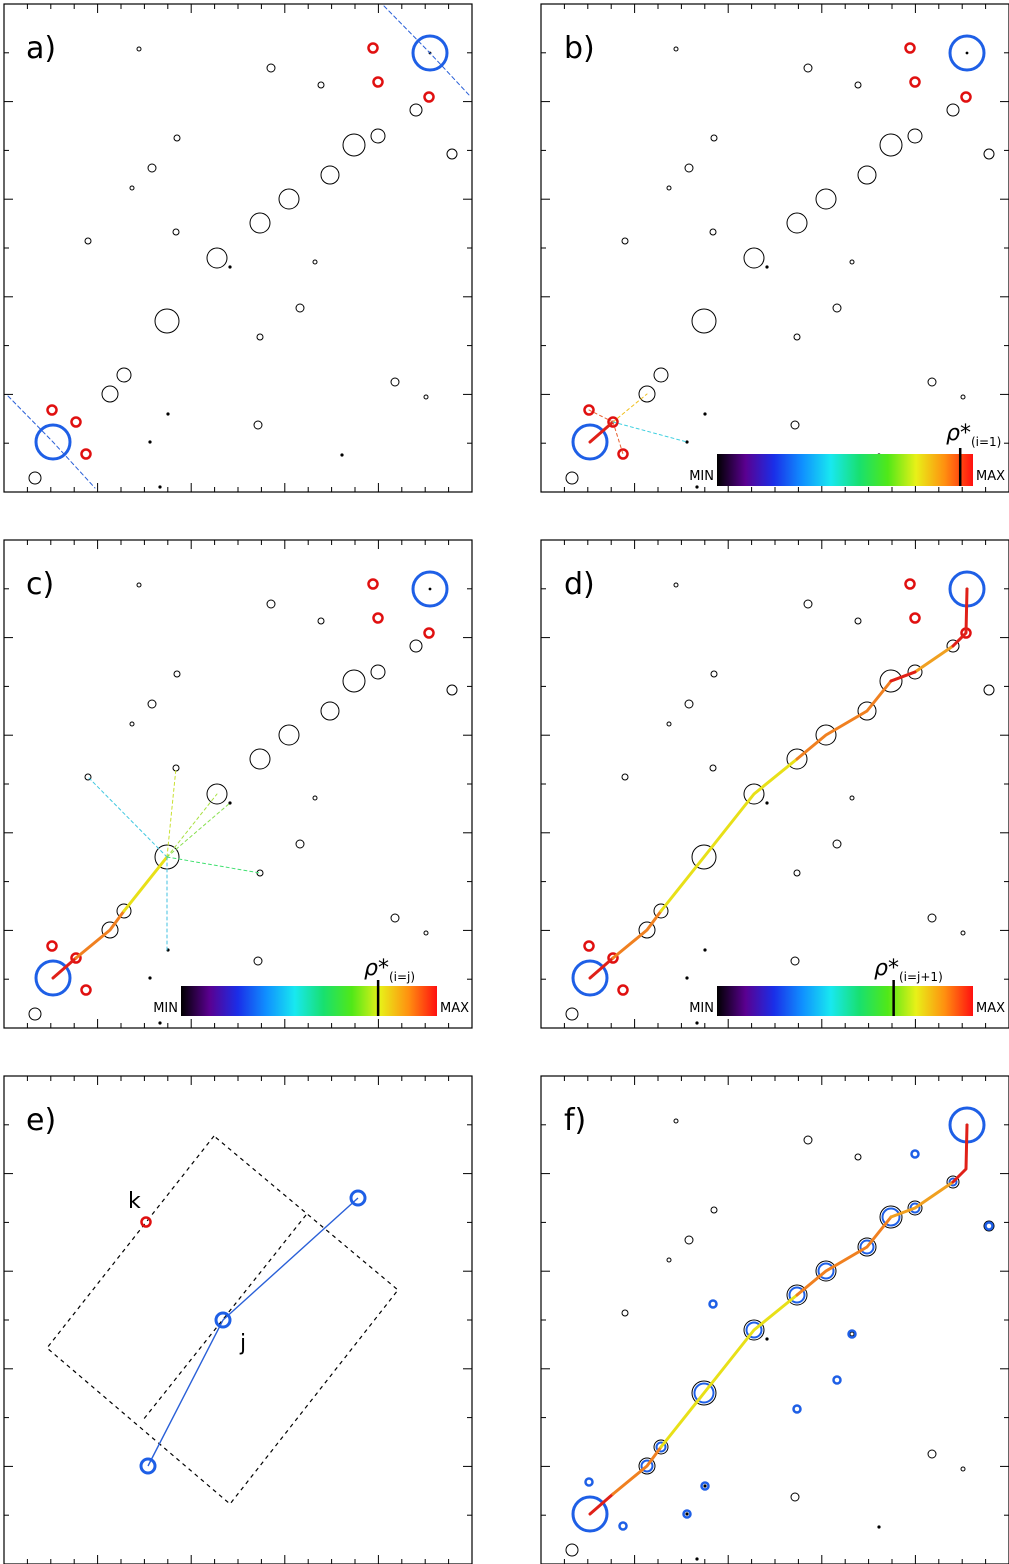 Image resolution: width=1009 pixels, height=1564 pixels. I want to click on panel-c: c) MIN MAX ρ*(i=j), so click(238, 784).